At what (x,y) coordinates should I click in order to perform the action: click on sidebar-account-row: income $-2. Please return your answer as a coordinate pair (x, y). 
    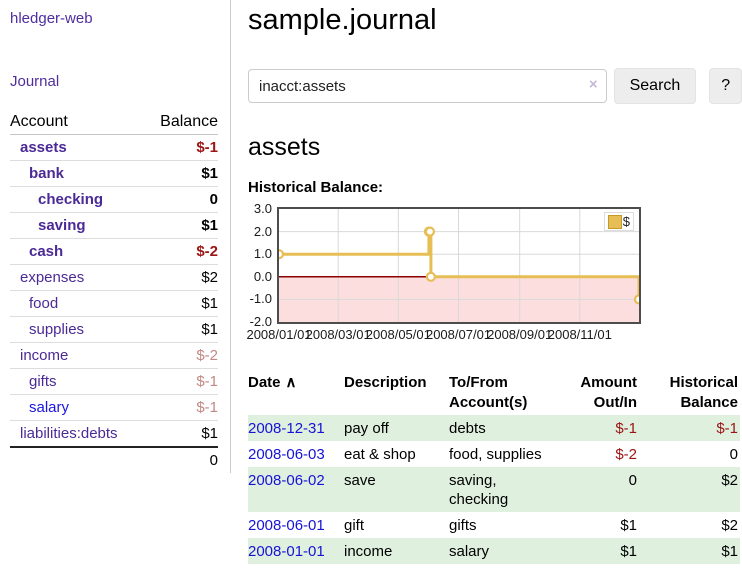
    Looking at the image, I should click on (114, 355).